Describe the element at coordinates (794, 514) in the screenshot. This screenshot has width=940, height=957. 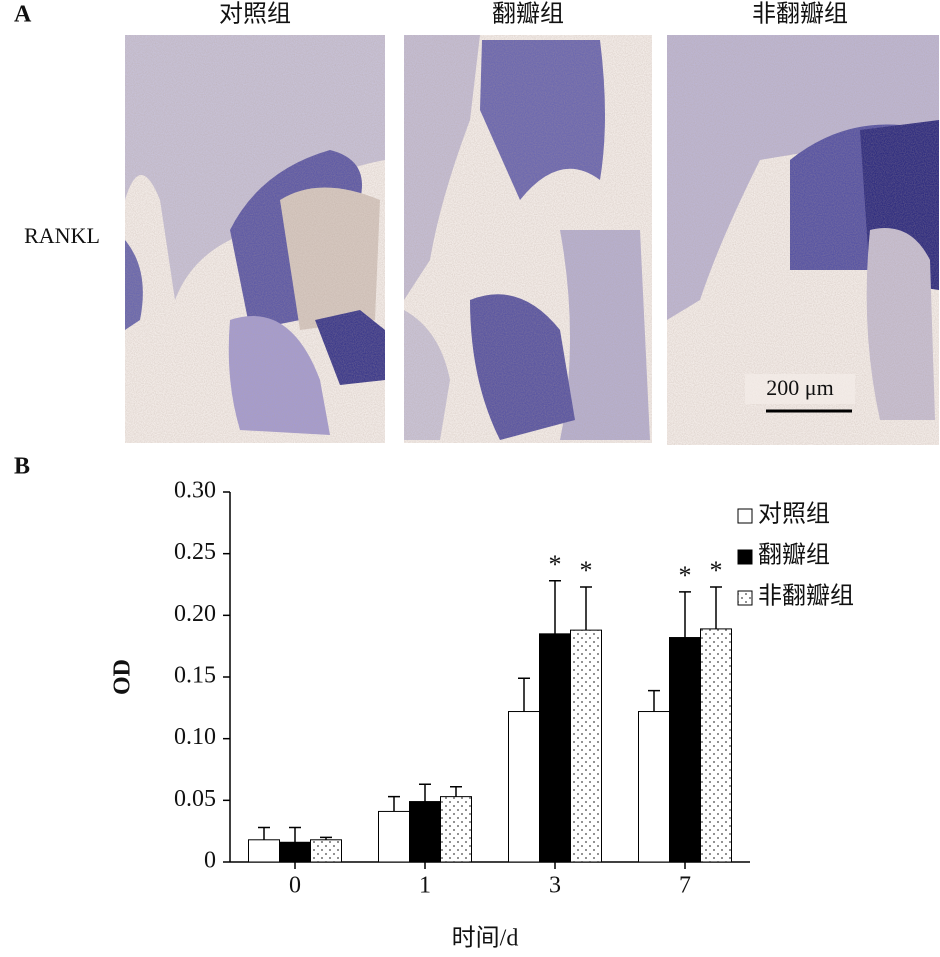
I see `legend-label: 对照组` at that location.